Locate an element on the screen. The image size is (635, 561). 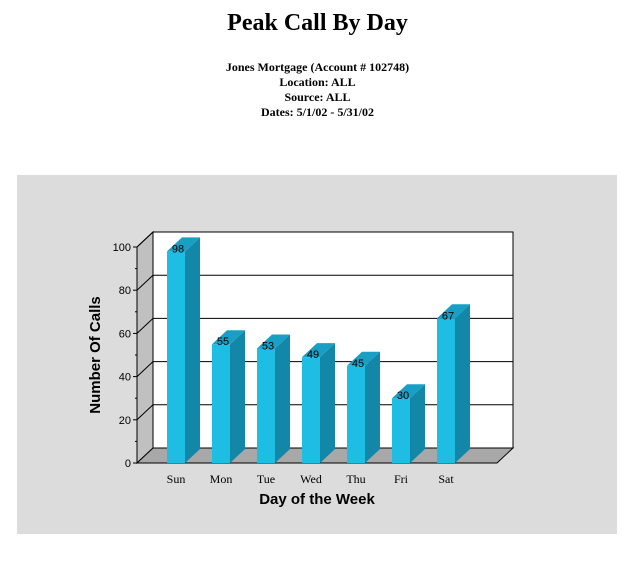
y-axis-title: Number Of Calls is located at coordinates (95, 355).